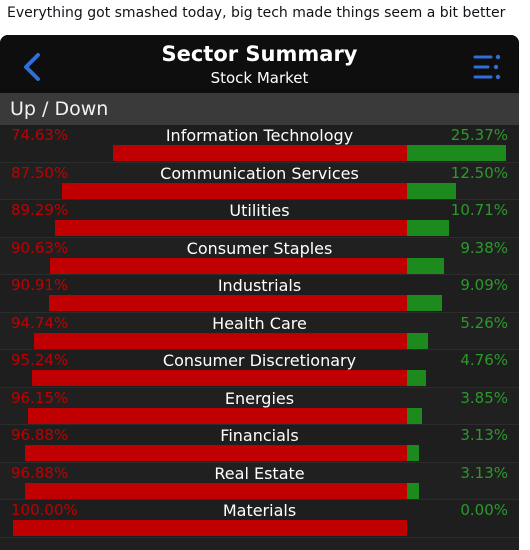 Image resolution: width=530 pixels, height=550 pixels. What do you see at coordinates (44, 510) in the screenshot?
I see `down-percent: 100.00%` at bounding box center [44, 510].